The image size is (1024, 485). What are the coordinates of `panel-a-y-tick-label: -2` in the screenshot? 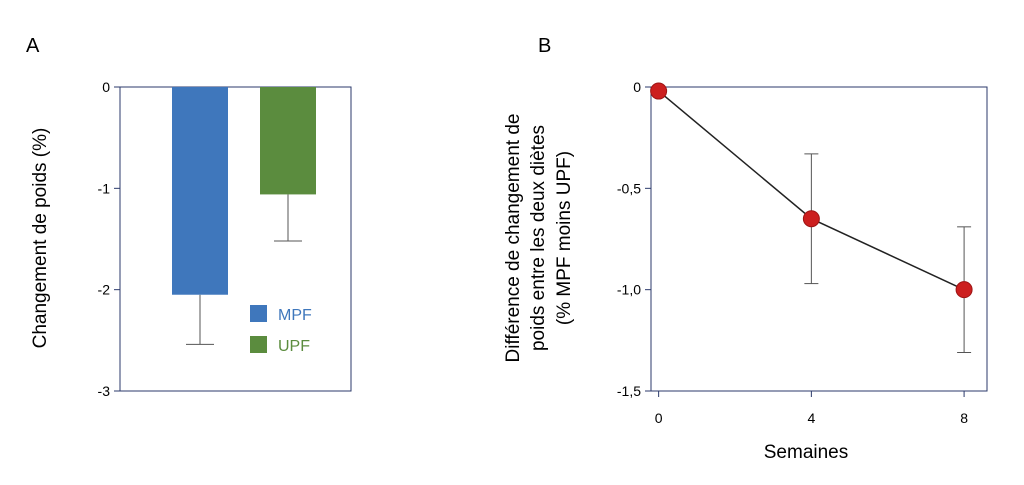 It's located at (104, 290).